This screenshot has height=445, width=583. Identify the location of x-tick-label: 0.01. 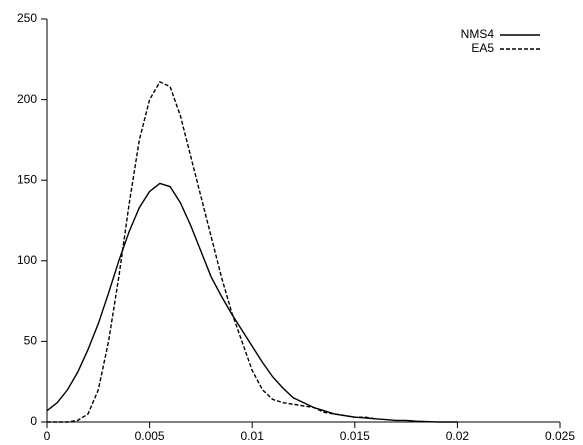
(253, 436).